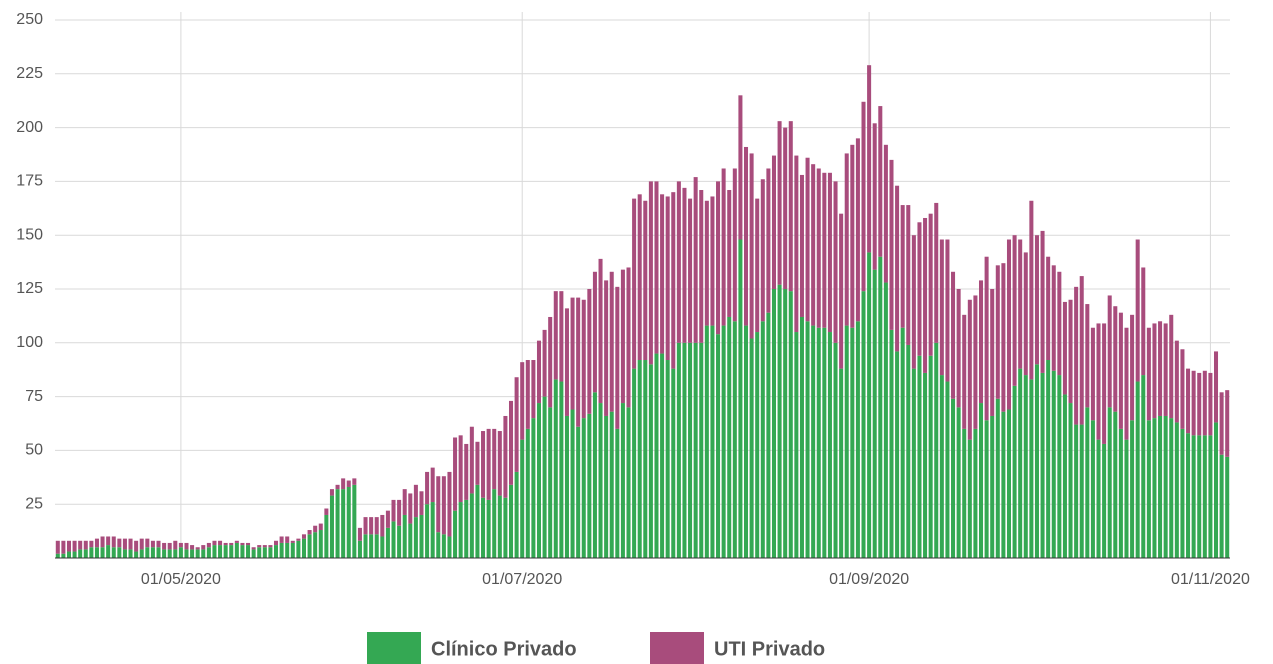 Image resolution: width=1273 pixels, height=664 pixels. What do you see at coordinates (29, 342) in the screenshot?
I see `y-tick-label: 100` at bounding box center [29, 342].